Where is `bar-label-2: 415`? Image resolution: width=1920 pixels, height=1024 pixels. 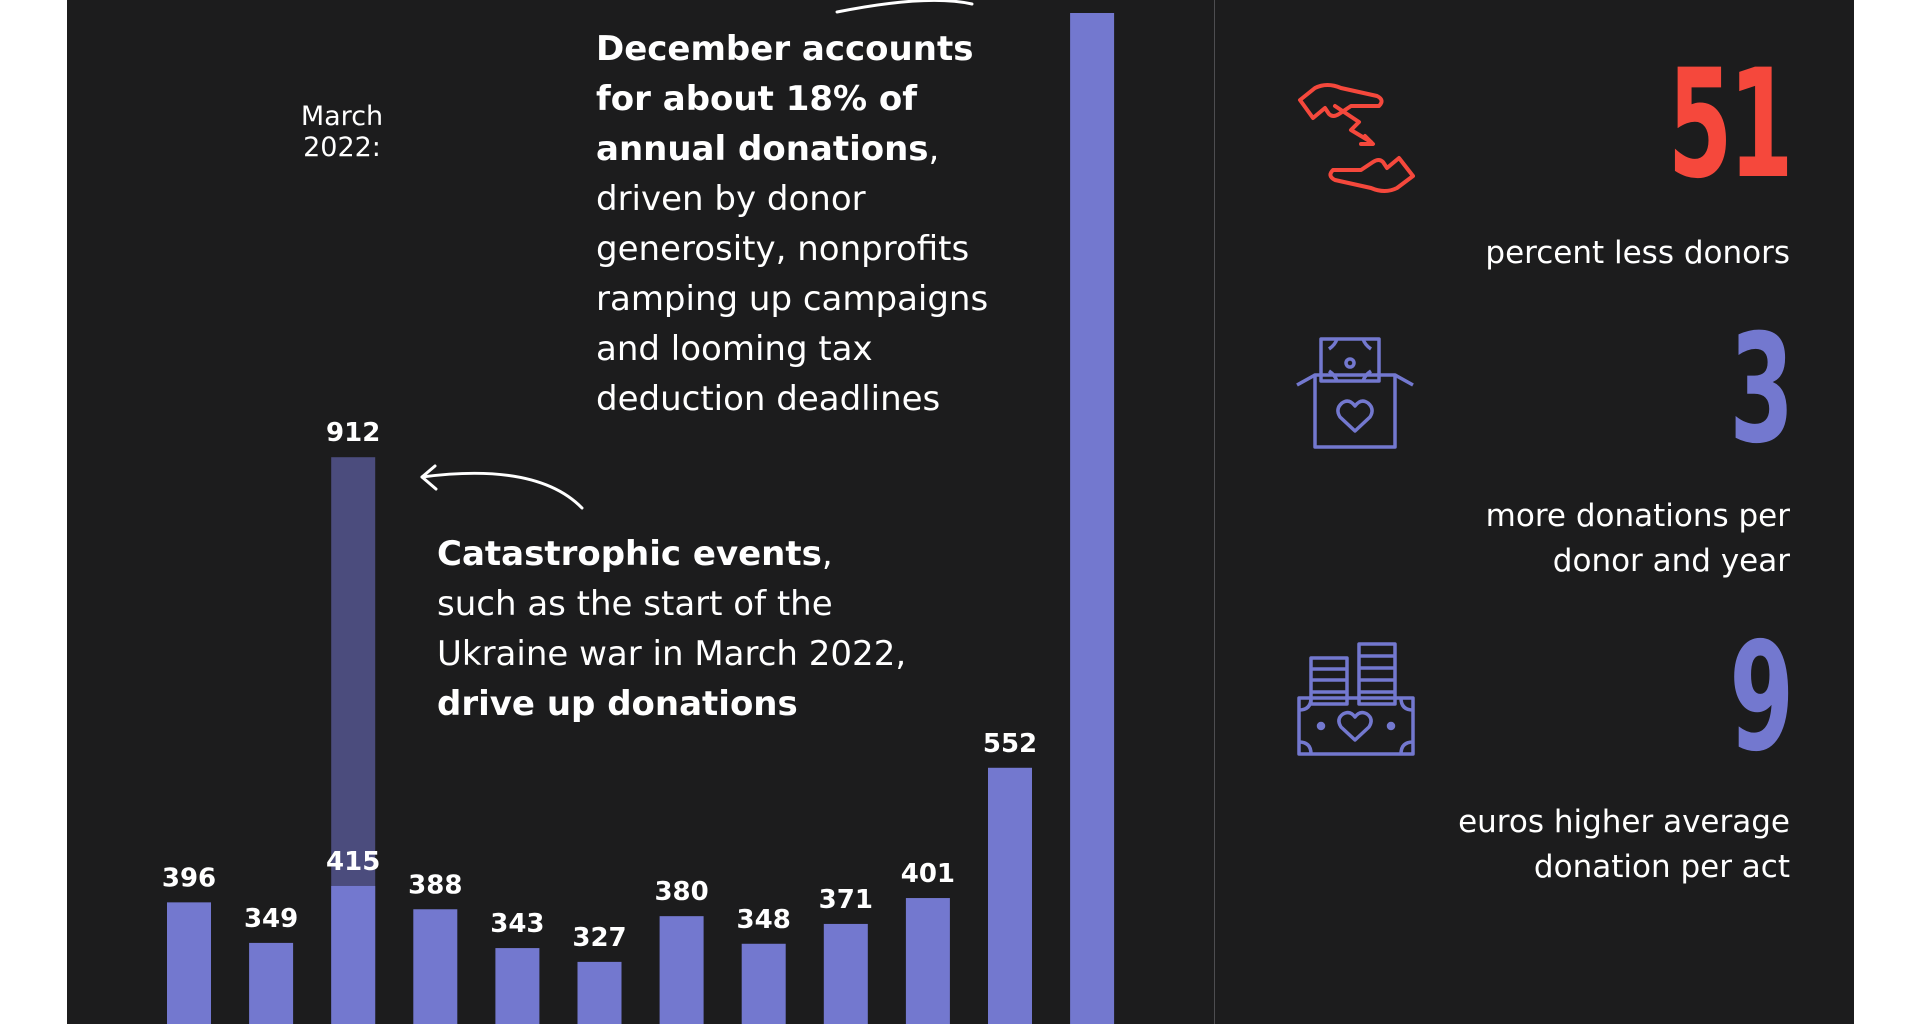 bar-label-2: 415 is located at coordinates (353, 862).